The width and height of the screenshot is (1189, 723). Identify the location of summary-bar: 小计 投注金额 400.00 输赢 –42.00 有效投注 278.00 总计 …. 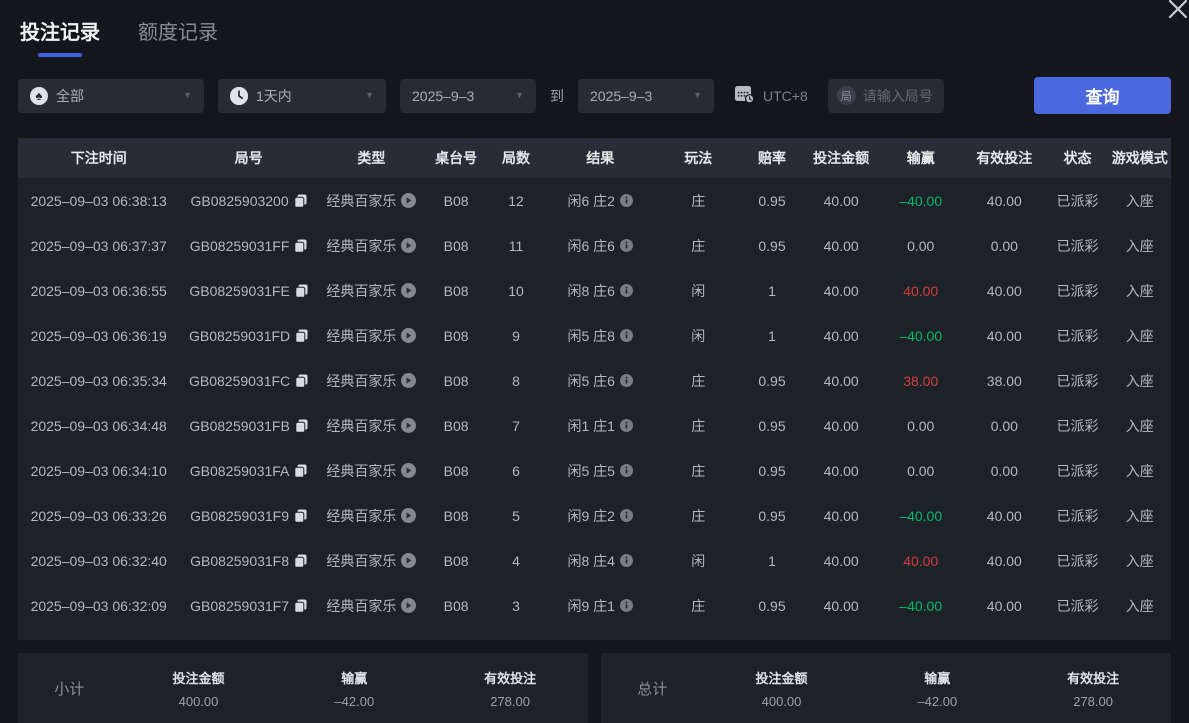
(594, 688).